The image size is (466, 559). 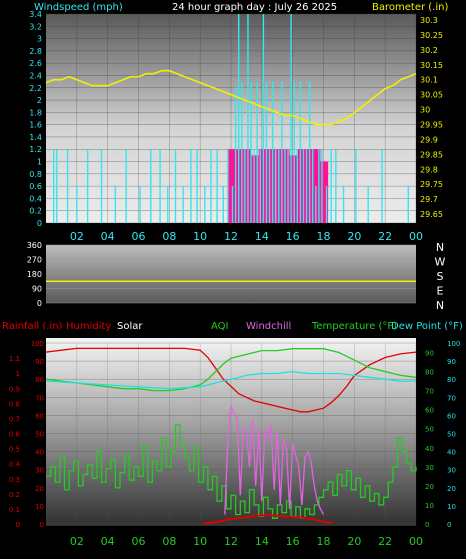 What do you see at coordinates (14, 510) in the screenshot?
I see `rainfall-tick-label: 0.1` at bounding box center [14, 510].